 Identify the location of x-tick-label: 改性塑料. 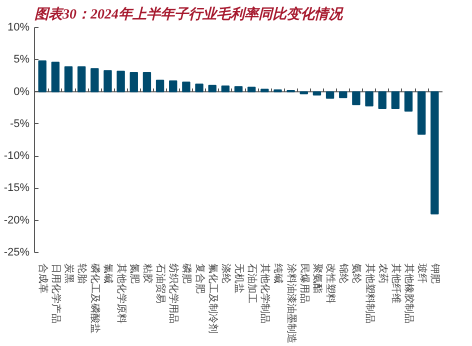
(330, 284).